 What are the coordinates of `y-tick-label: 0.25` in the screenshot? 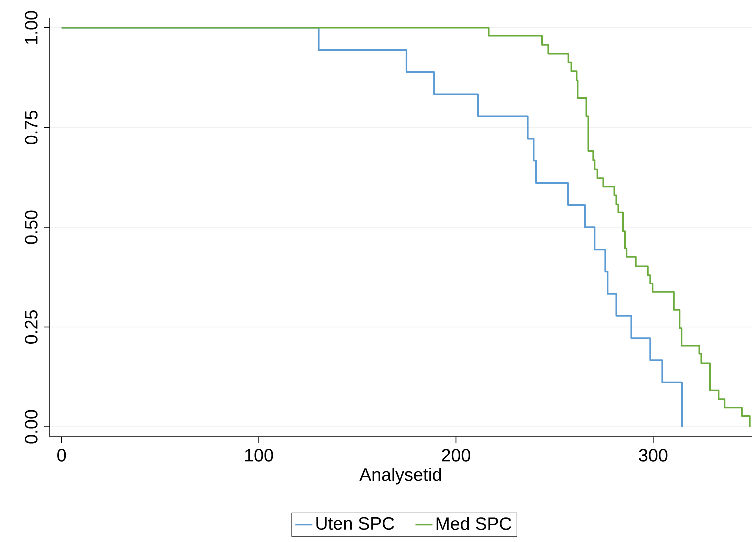 It's located at (31, 327).